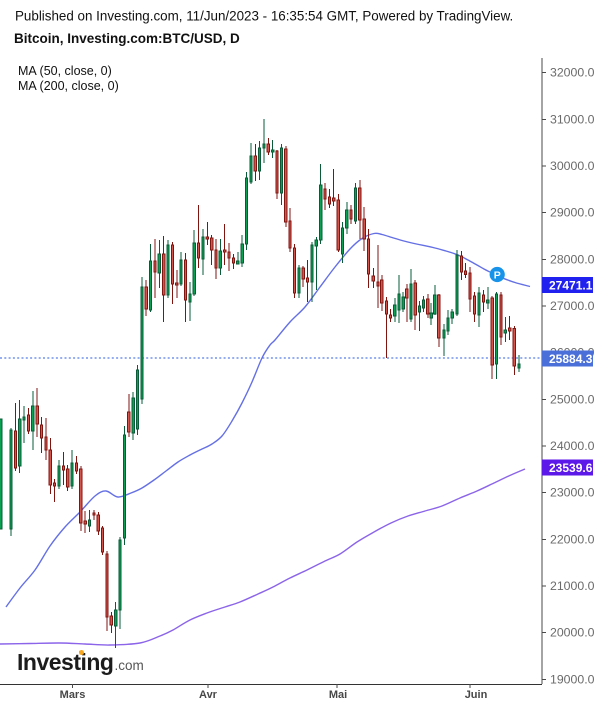 This screenshot has width=600, height=708. What do you see at coordinates (572, 539) in the screenshot?
I see `svg-text: 22000.0` at bounding box center [572, 539].